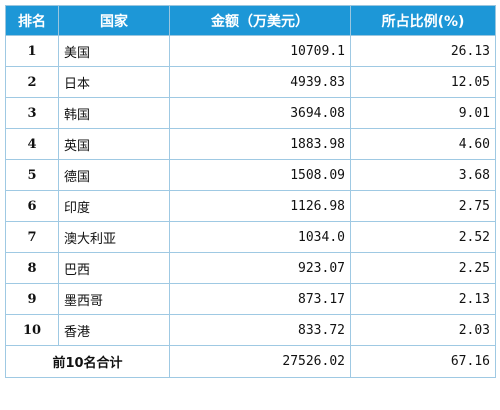 Image resolution: width=500 pixels, height=410 pixels. I want to click on share-cell: 2.25, so click(423, 268).